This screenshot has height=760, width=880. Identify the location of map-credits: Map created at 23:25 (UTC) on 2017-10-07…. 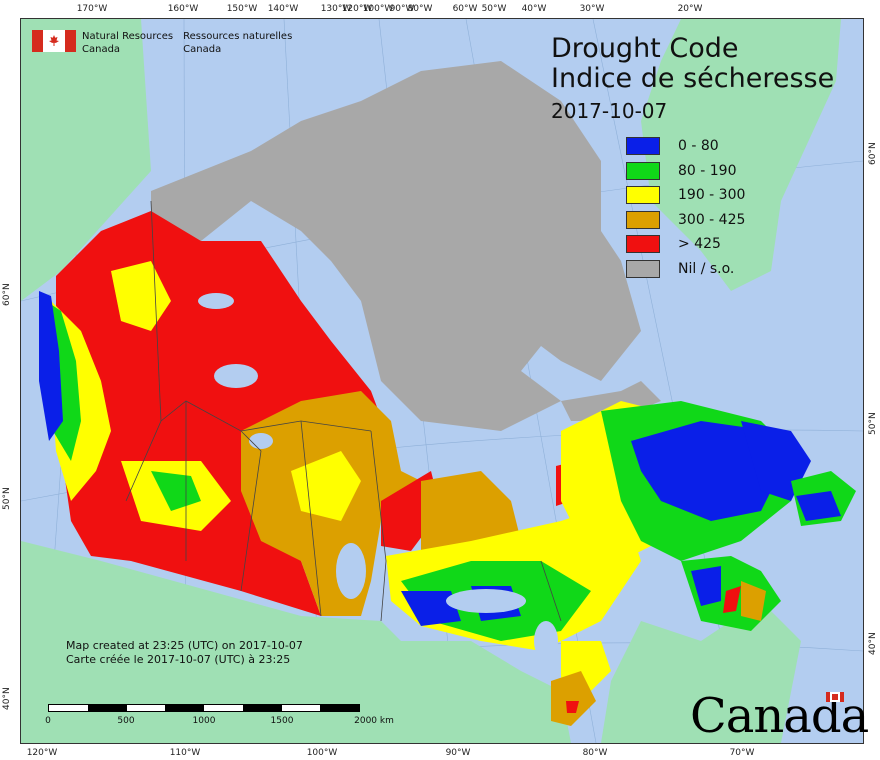
(184, 653).